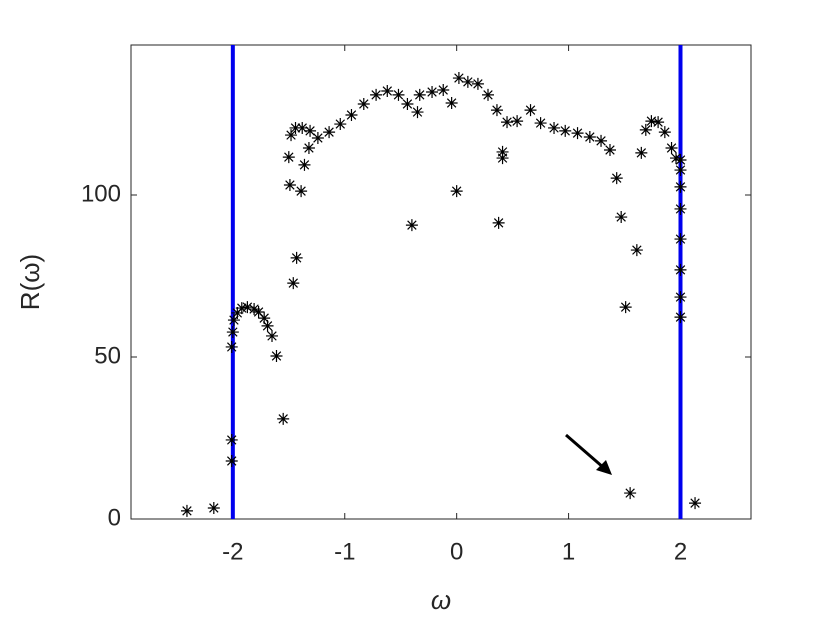  What do you see at coordinates (114, 517) in the screenshot?
I see `y-tick-label: 0` at bounding box center [114, 517].